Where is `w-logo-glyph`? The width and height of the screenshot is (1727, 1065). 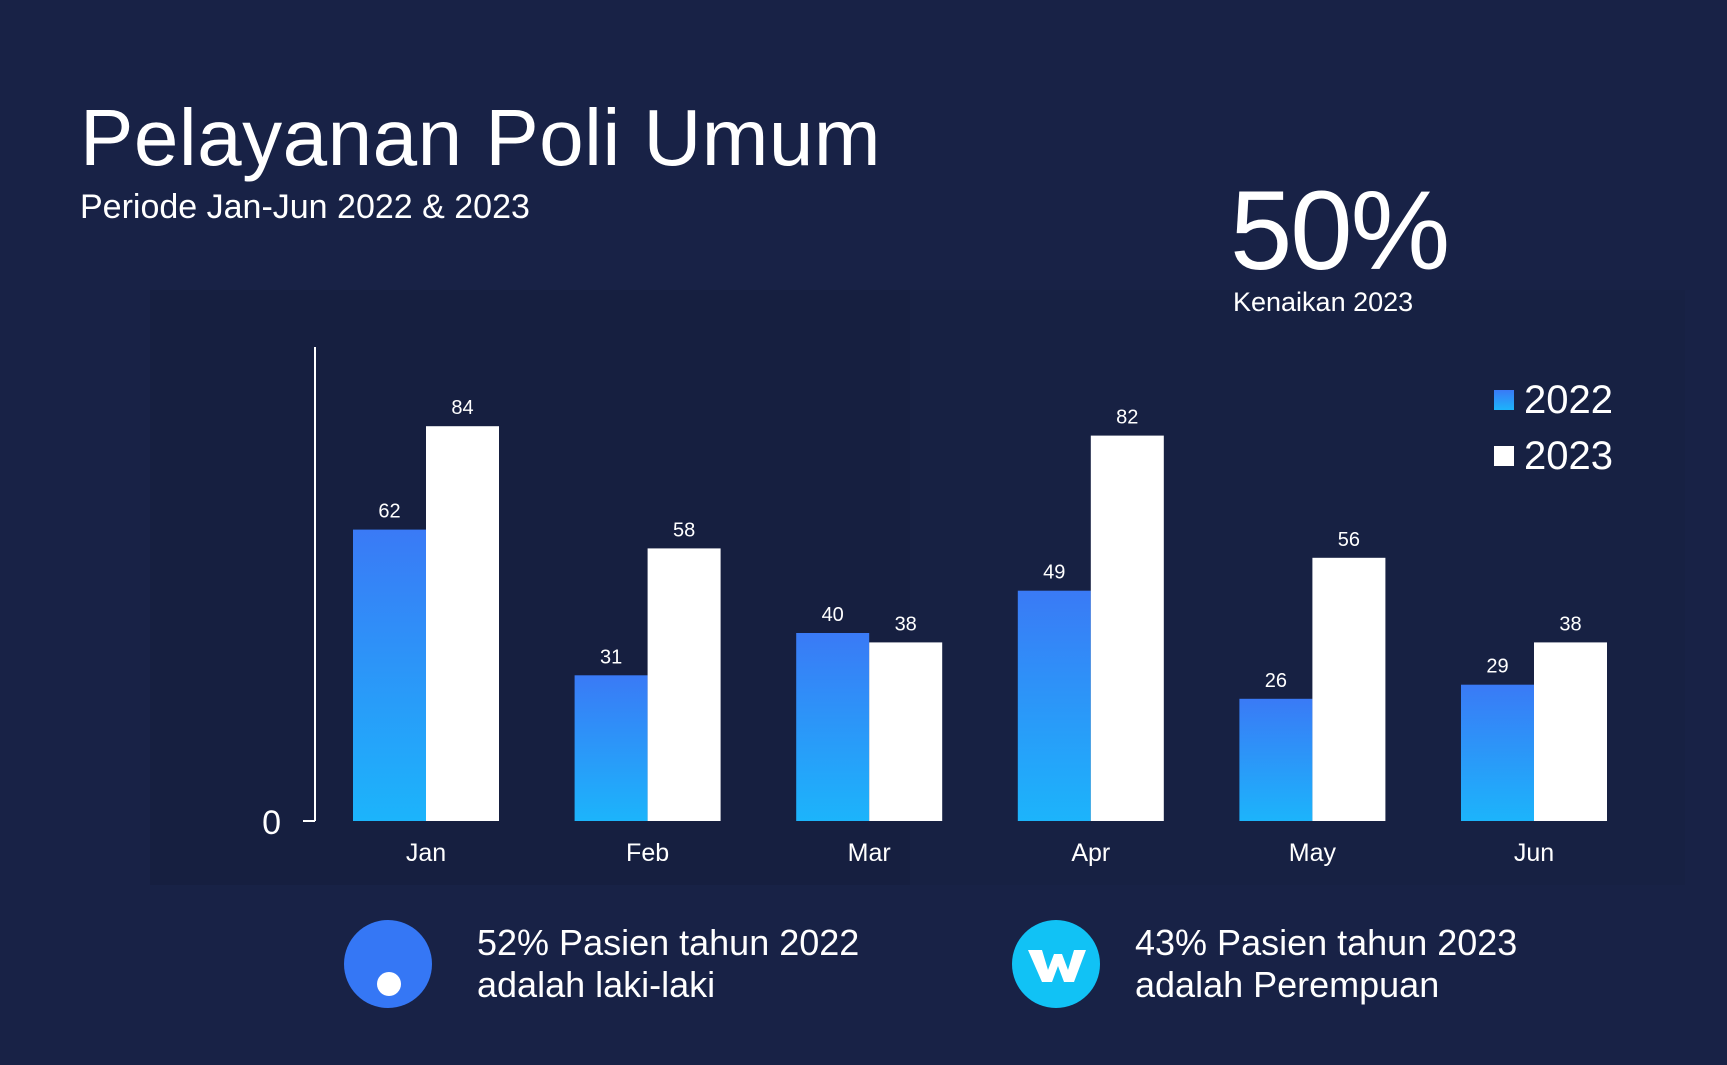 w-logo-glyph is located at coordinates (1057, 966).